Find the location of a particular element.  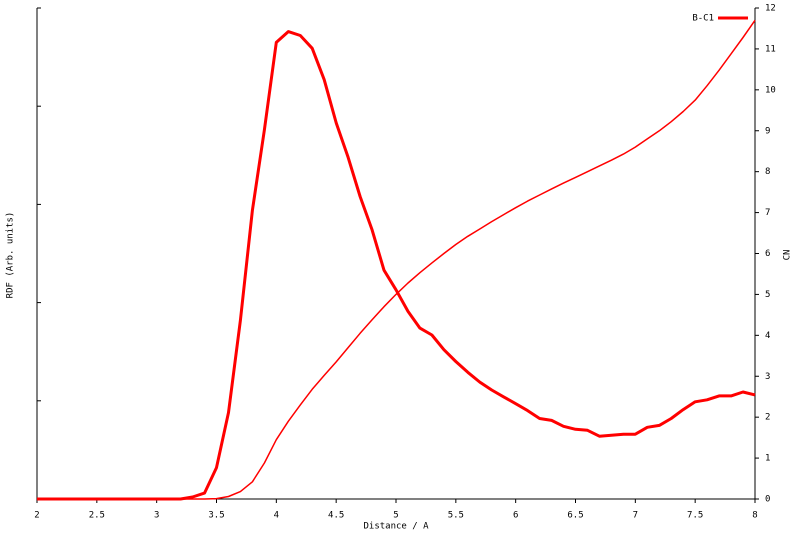

x-tick-label: 5.5 is located at coordinates (456, 516).